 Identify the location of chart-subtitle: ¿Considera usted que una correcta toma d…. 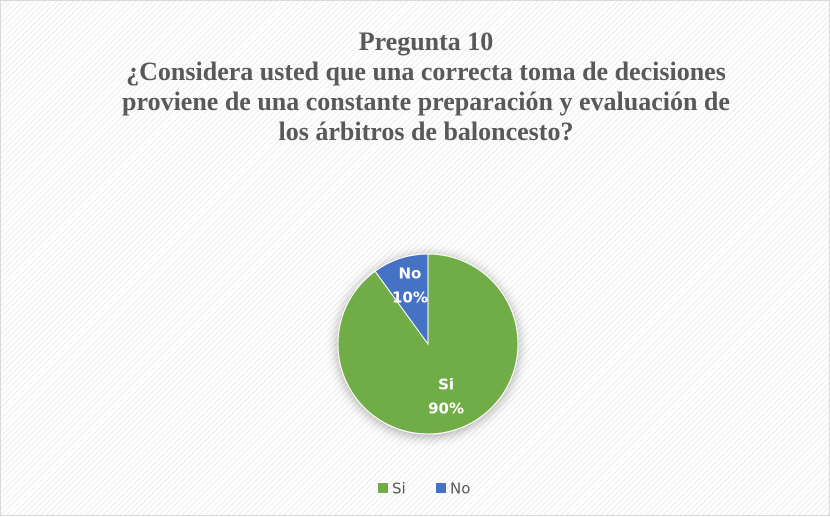
(426, 101).